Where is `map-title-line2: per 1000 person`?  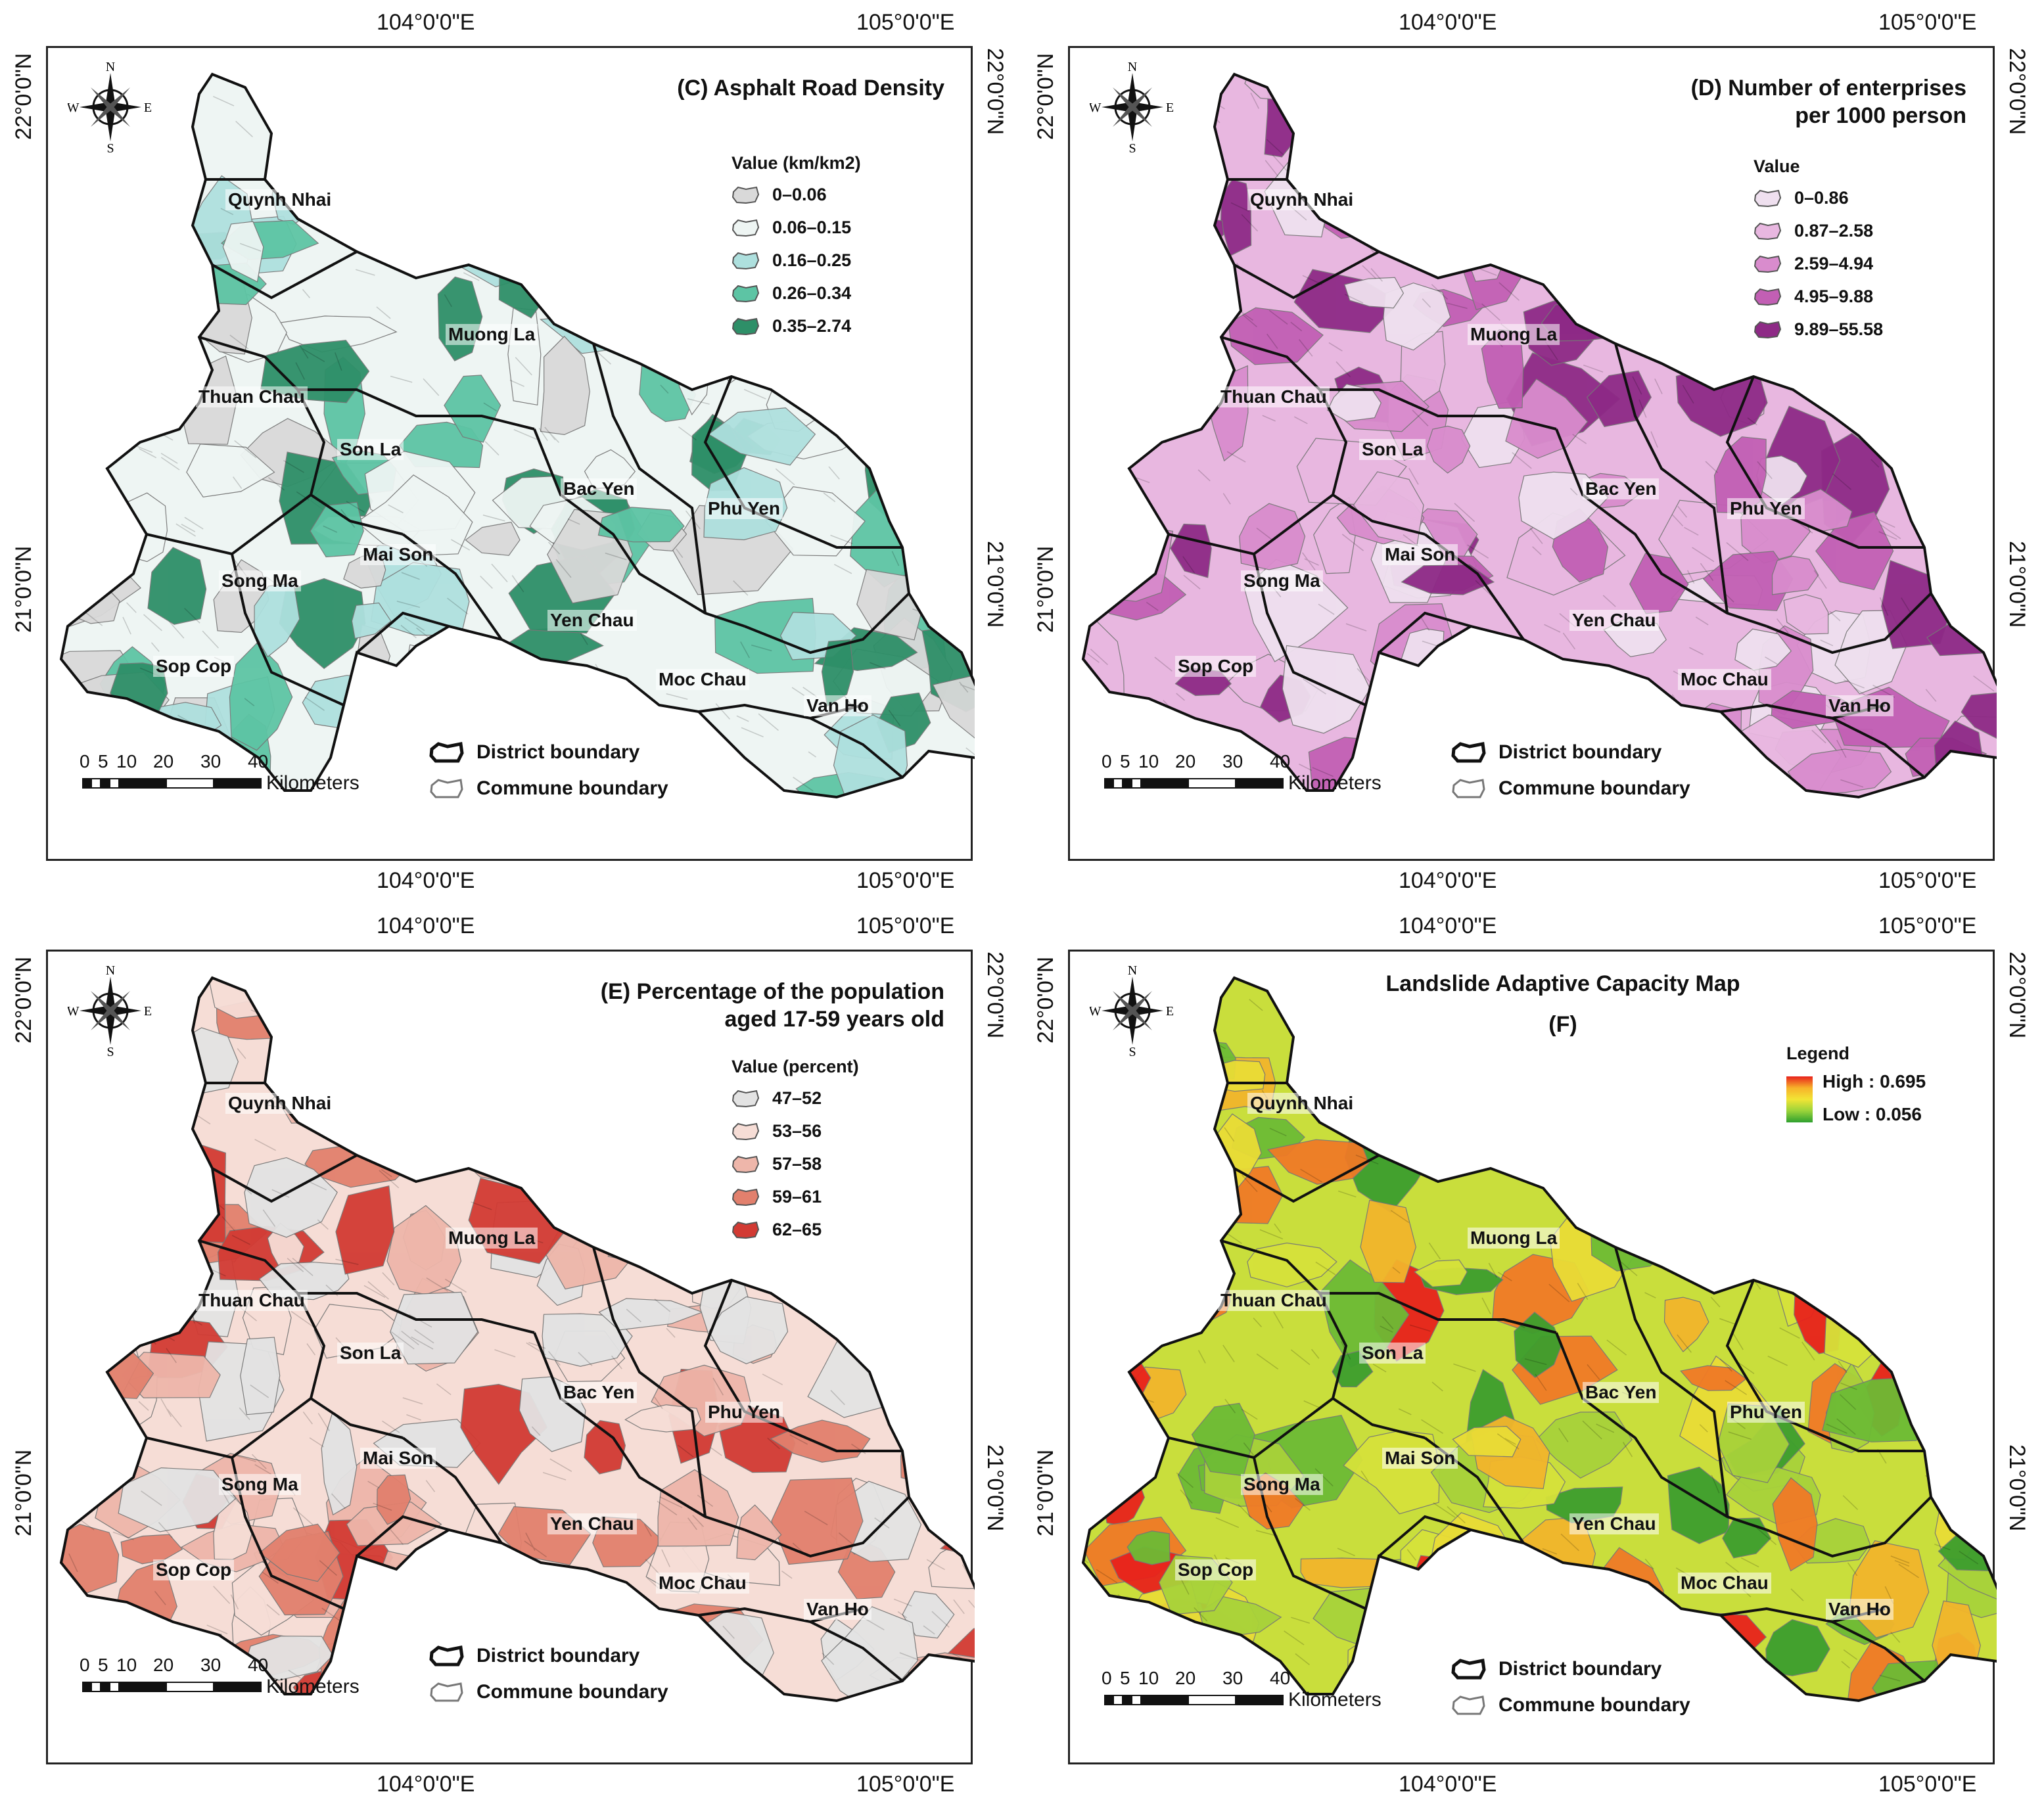
map-title-line2: per 1000 person is located at coordinates (1881, 116).